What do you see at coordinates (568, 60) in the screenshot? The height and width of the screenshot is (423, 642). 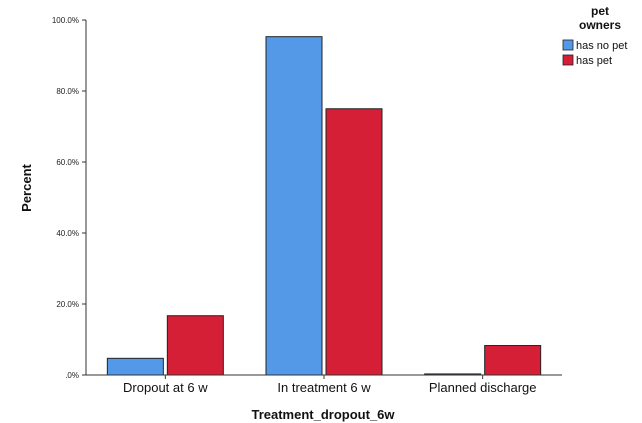 I see `legend-swatch-has-pet` at bounding box center [568, 60].